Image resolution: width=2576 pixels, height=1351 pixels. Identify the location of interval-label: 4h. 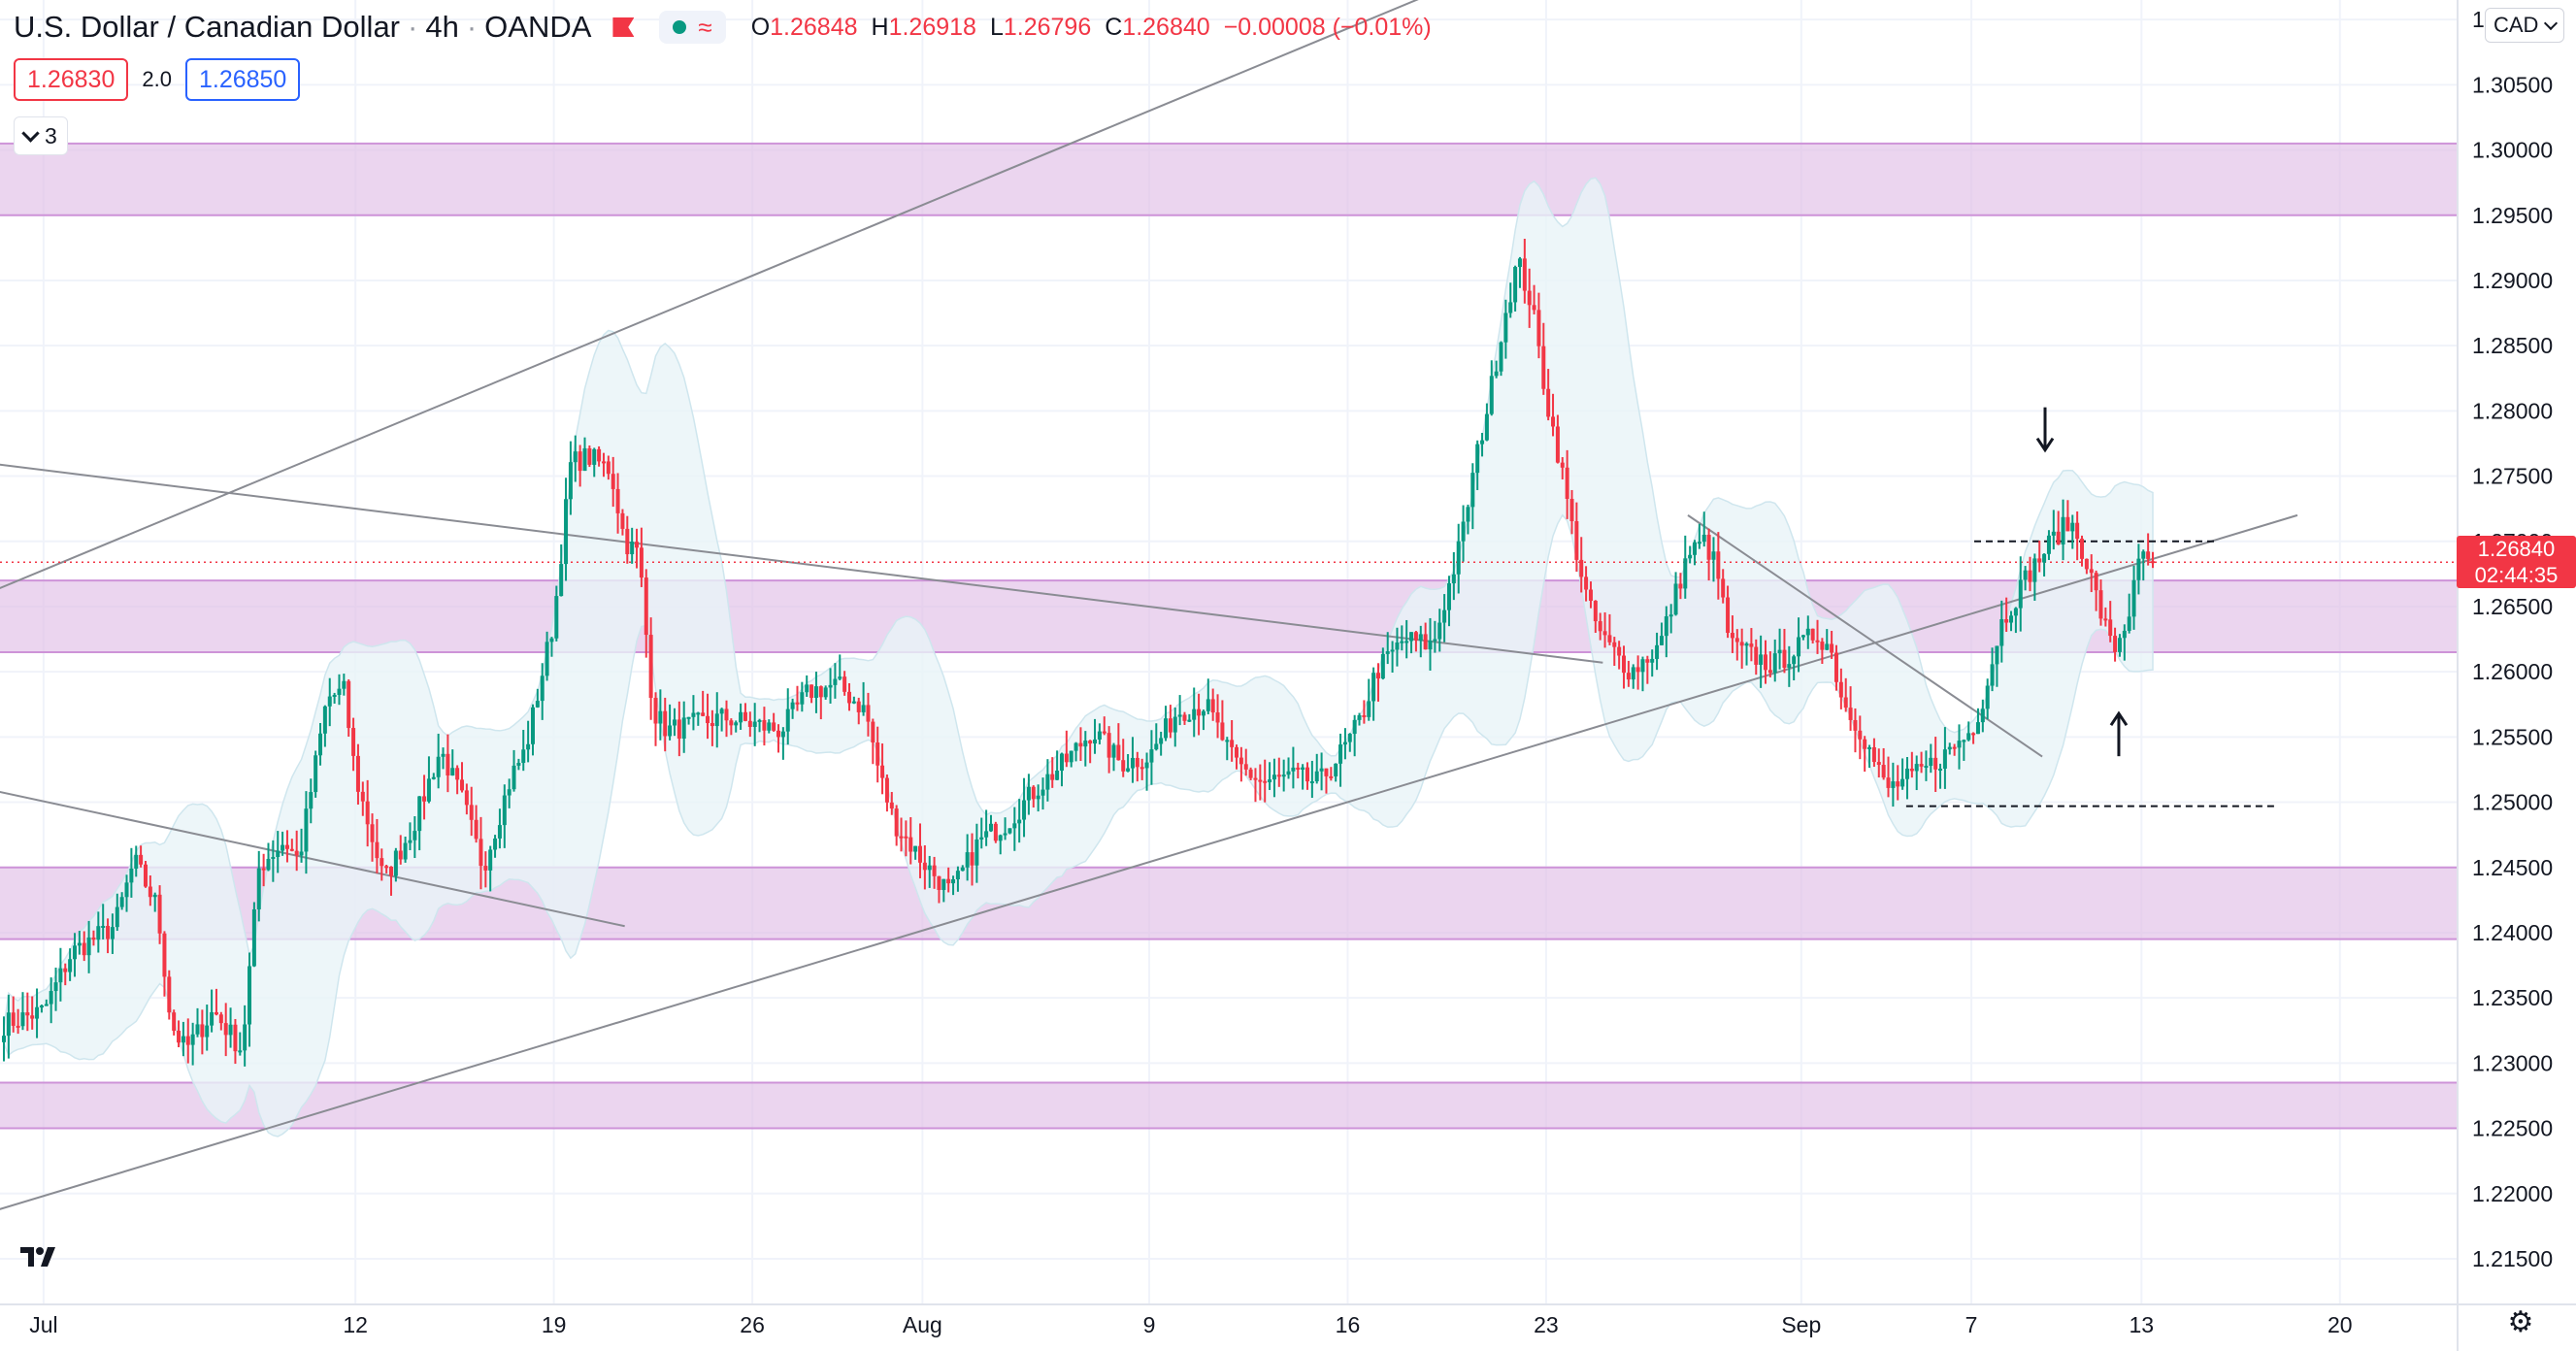
(442, 27).